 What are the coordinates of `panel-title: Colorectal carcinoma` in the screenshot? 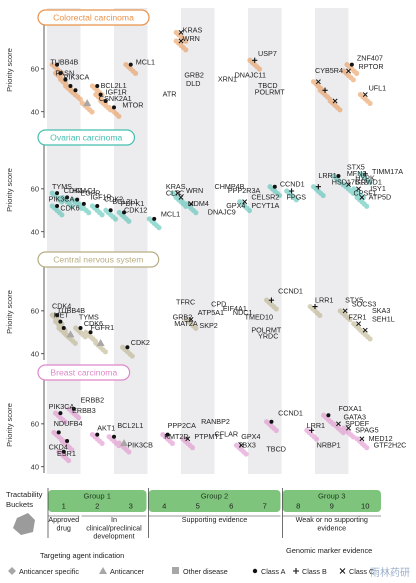 It's located at (93, 18).